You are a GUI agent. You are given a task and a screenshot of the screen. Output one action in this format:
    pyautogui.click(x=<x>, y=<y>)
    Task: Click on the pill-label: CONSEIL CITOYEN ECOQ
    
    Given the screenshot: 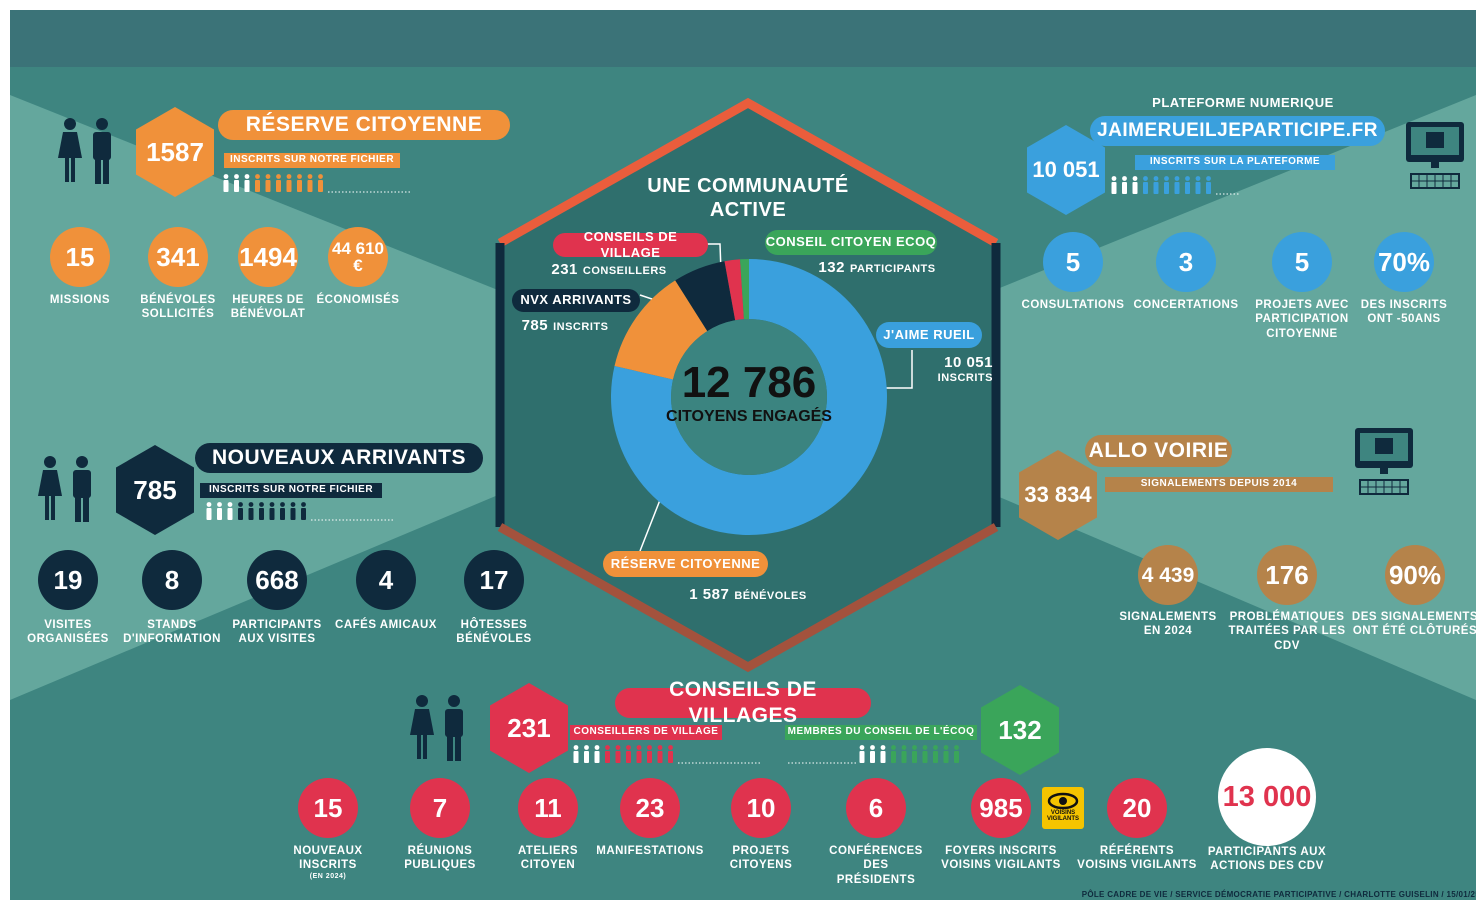 What is the action you would take?
    pyautogui.click(x=851, y=242)
    